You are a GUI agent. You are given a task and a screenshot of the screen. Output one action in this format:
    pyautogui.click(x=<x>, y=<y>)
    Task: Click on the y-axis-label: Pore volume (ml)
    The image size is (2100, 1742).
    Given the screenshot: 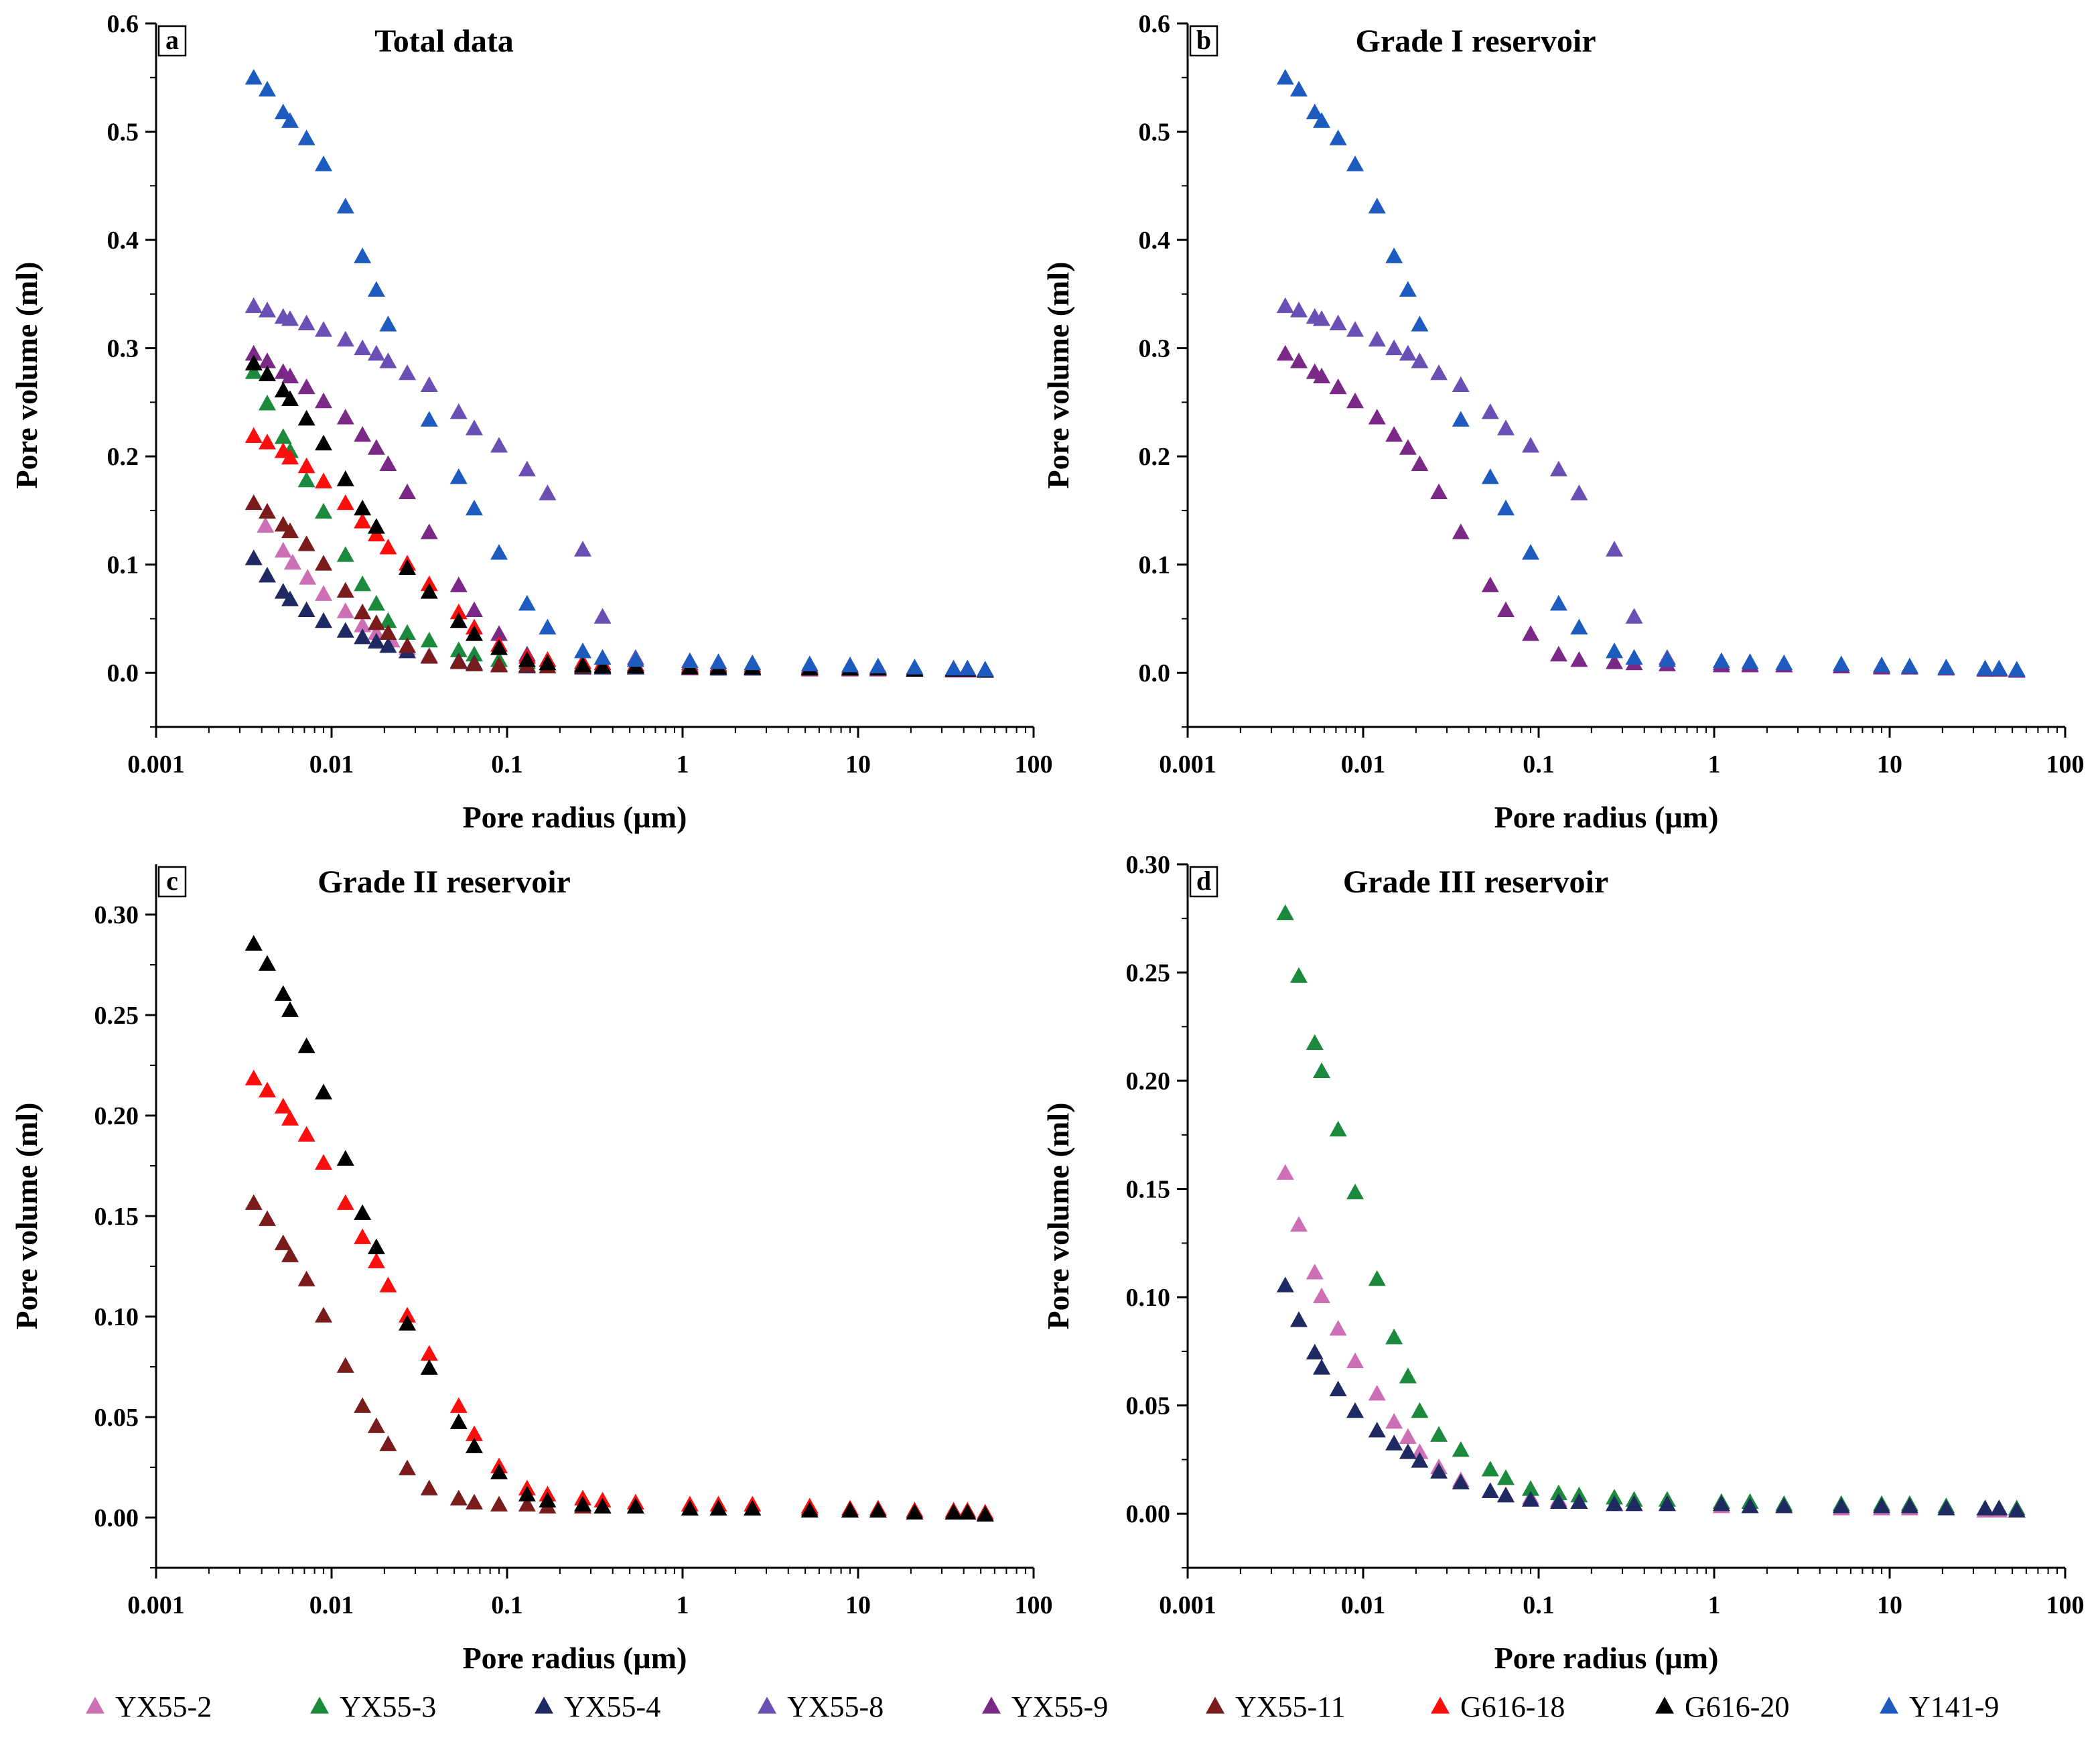 What is the action you would take?
    pyautogui.click(x=26, y=376)
    